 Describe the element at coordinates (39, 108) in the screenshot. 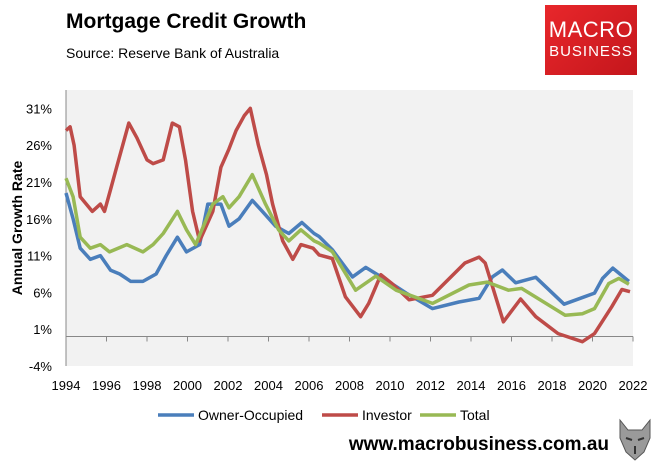

I see `y-tick-label: 31%` at that location.